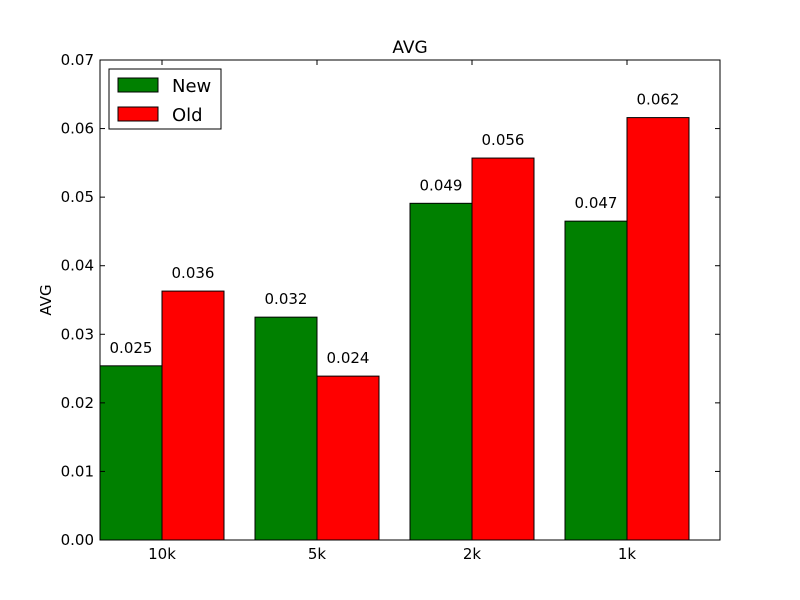 This screenshot has height=600, width=800. Describe the element at coordinates (131, 453) in the screenshot. I see `bar-new-10k` at that location.